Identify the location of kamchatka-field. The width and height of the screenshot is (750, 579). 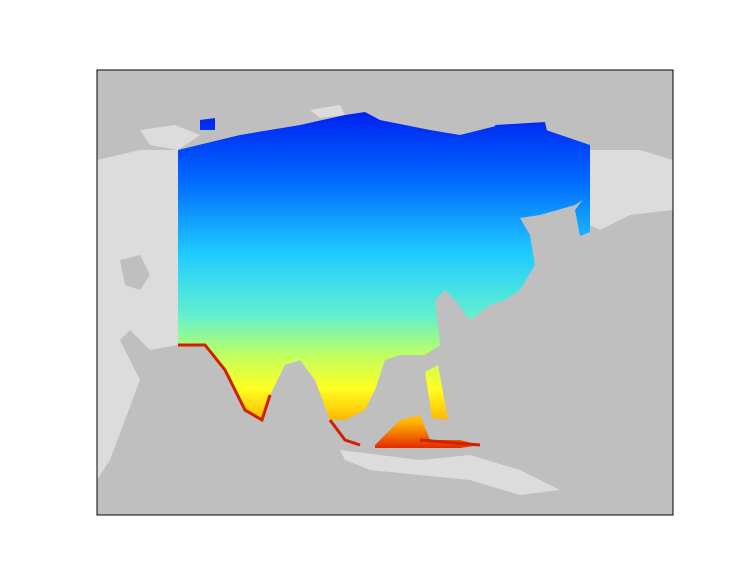
(582, 213).